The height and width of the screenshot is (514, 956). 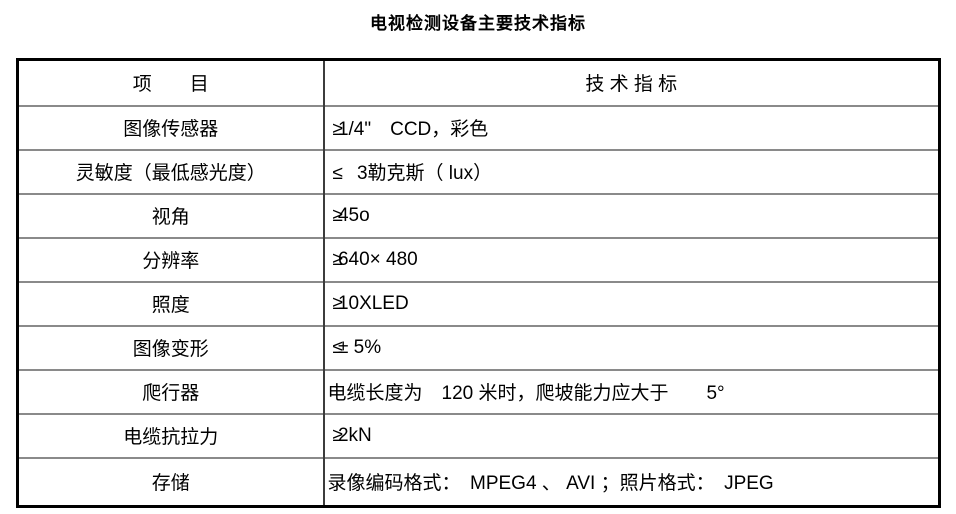 What do you see at coordinates (631, 171) in the screenshot?
I see `spec-cell: ≤ 3勒克斯（ lux）` at bounding box center [631, 171].